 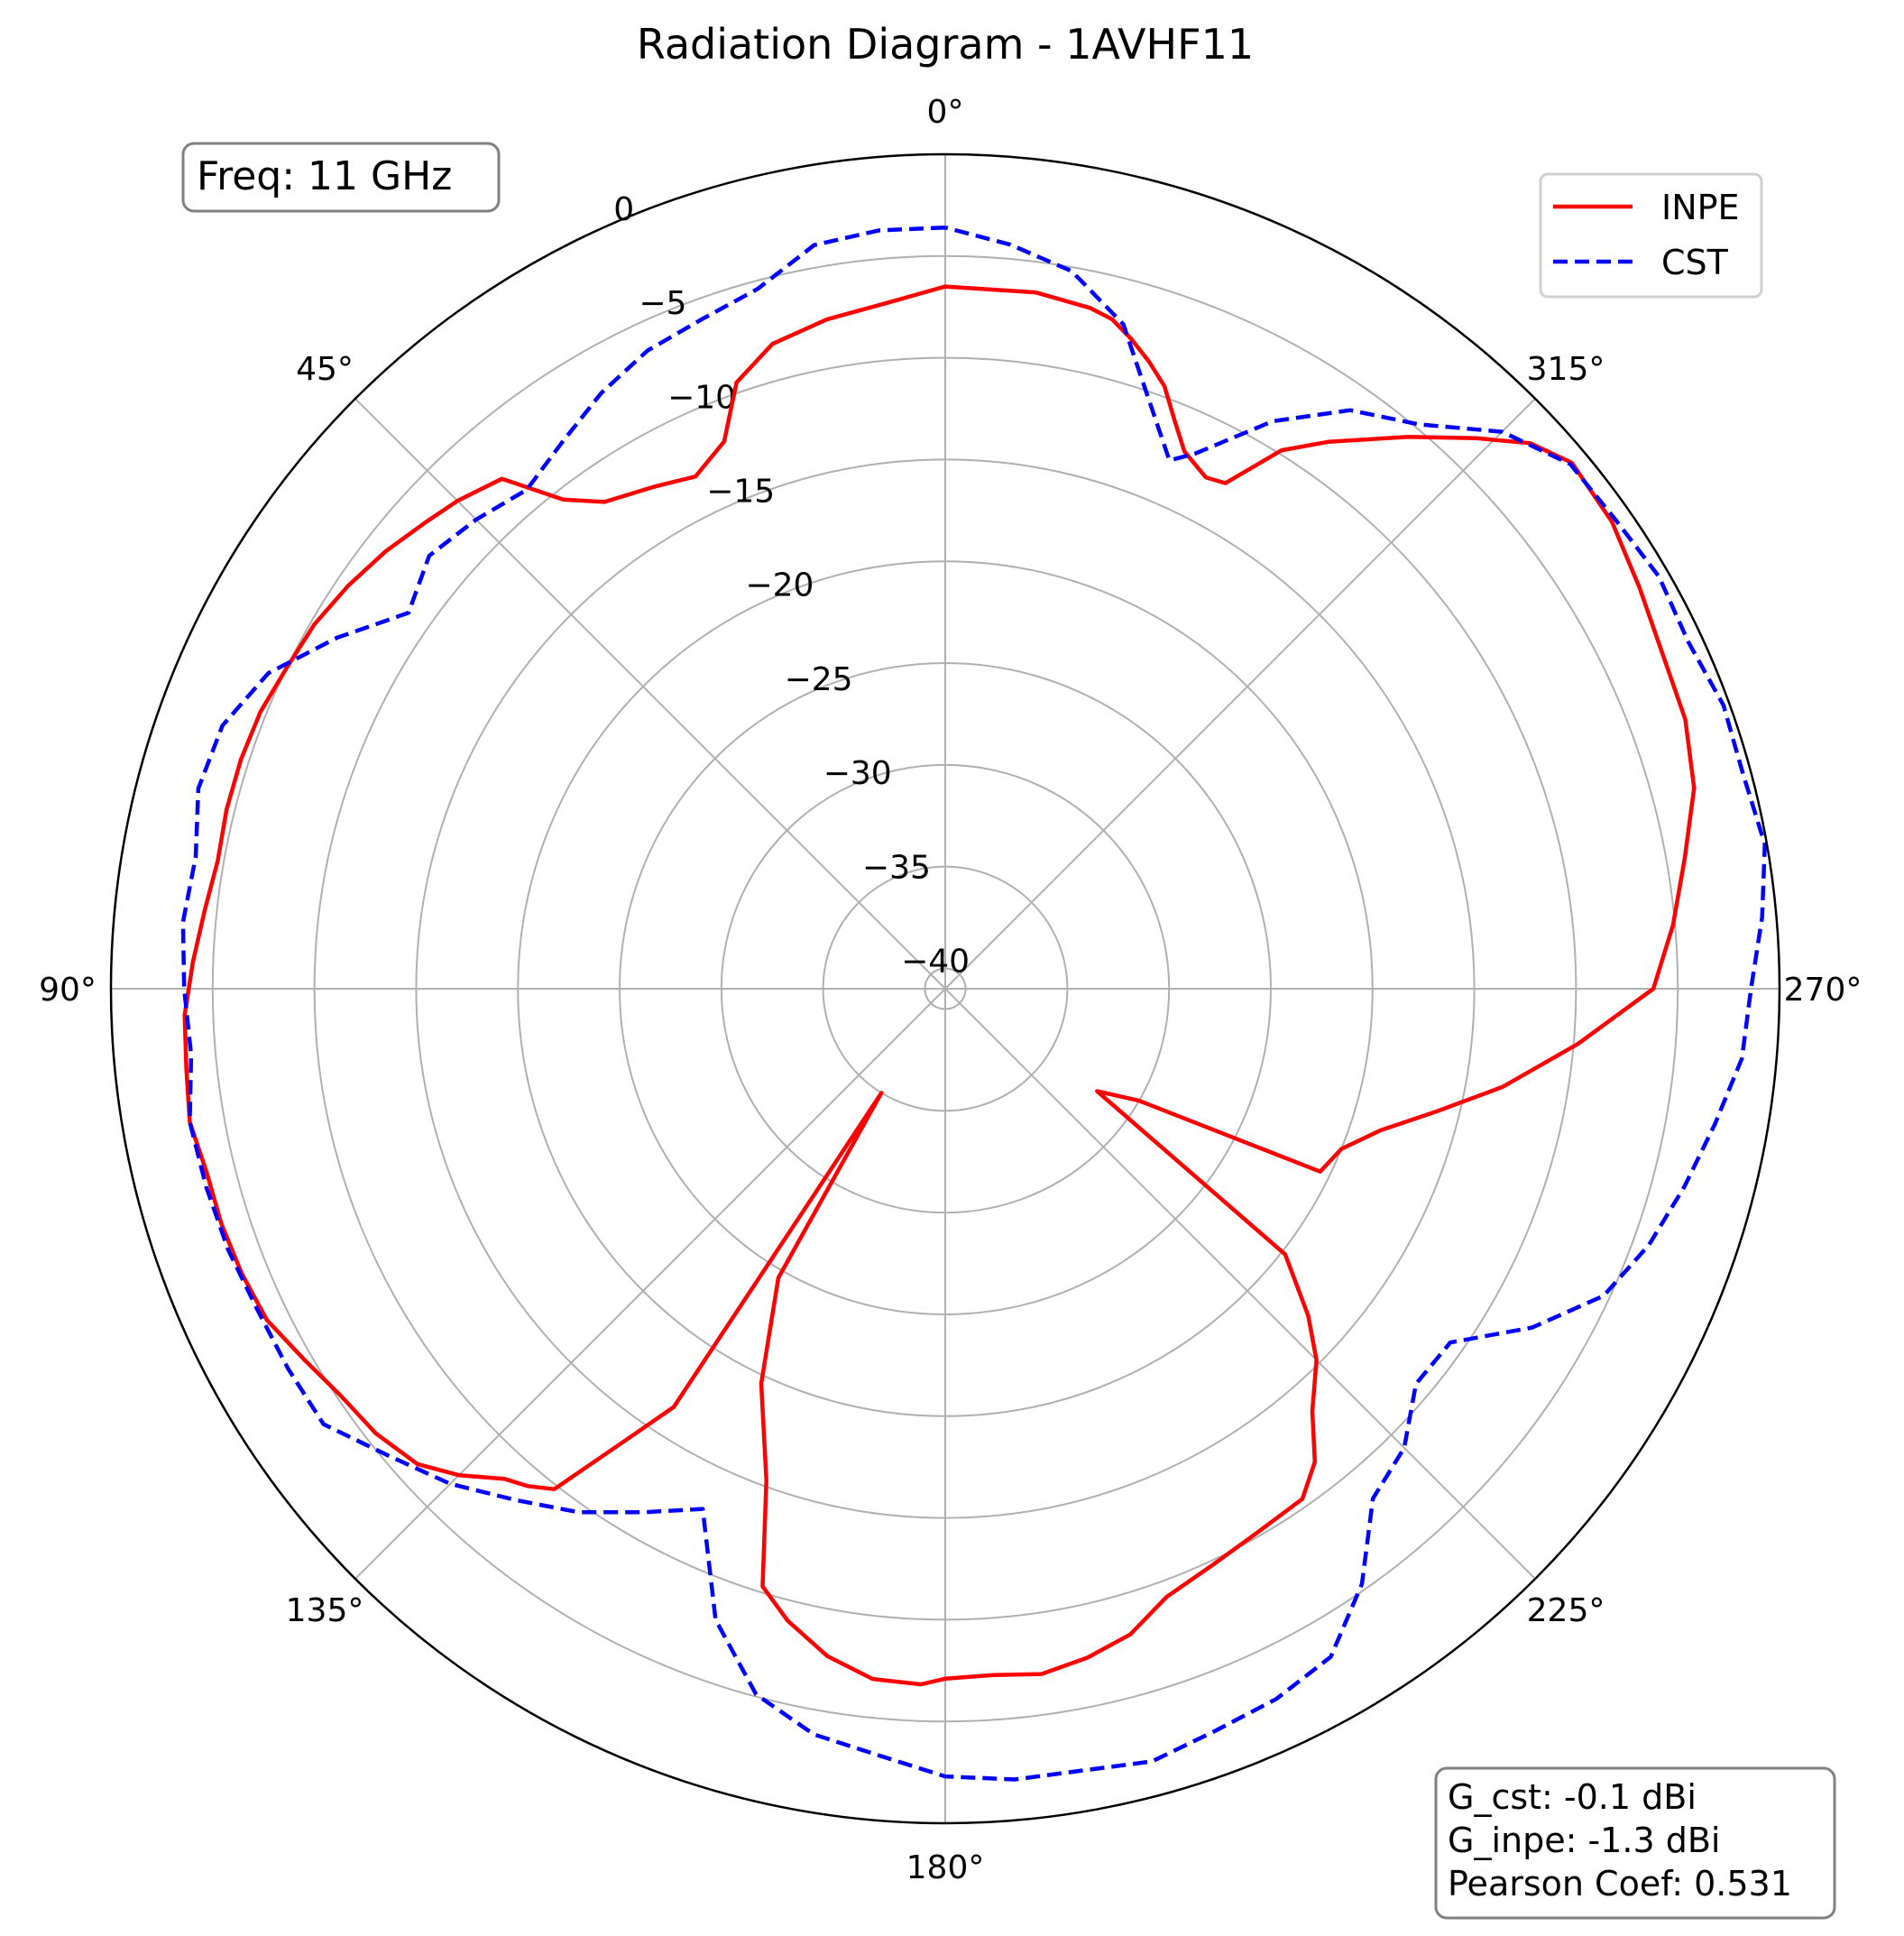 I want to click on radial-tick-label: 0, so click(x=623, y=209).